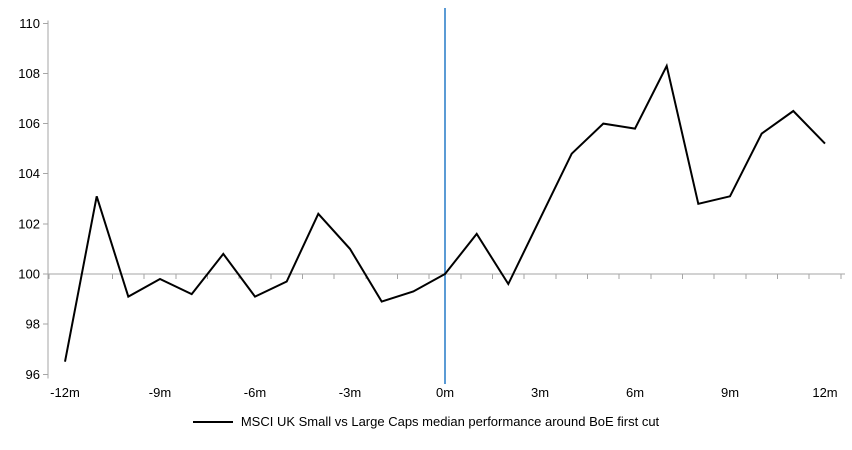  I want to click on y-axis-label: 110, so click(29, 23).